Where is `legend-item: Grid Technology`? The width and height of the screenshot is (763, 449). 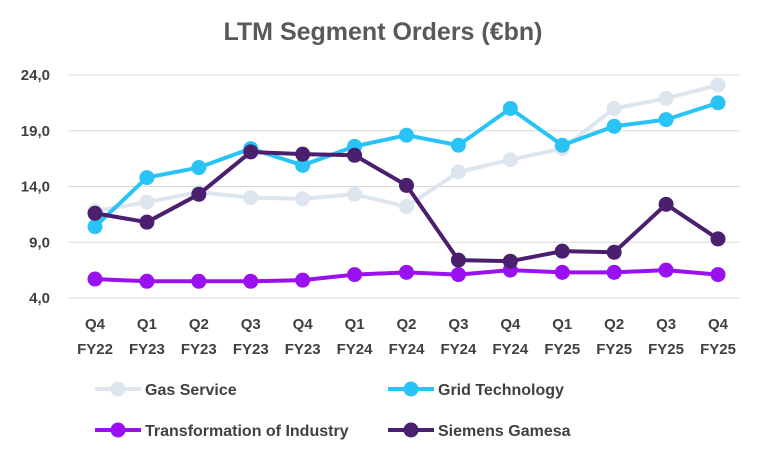
legend-item: Grid Technology is located at coordinates (476, 390).